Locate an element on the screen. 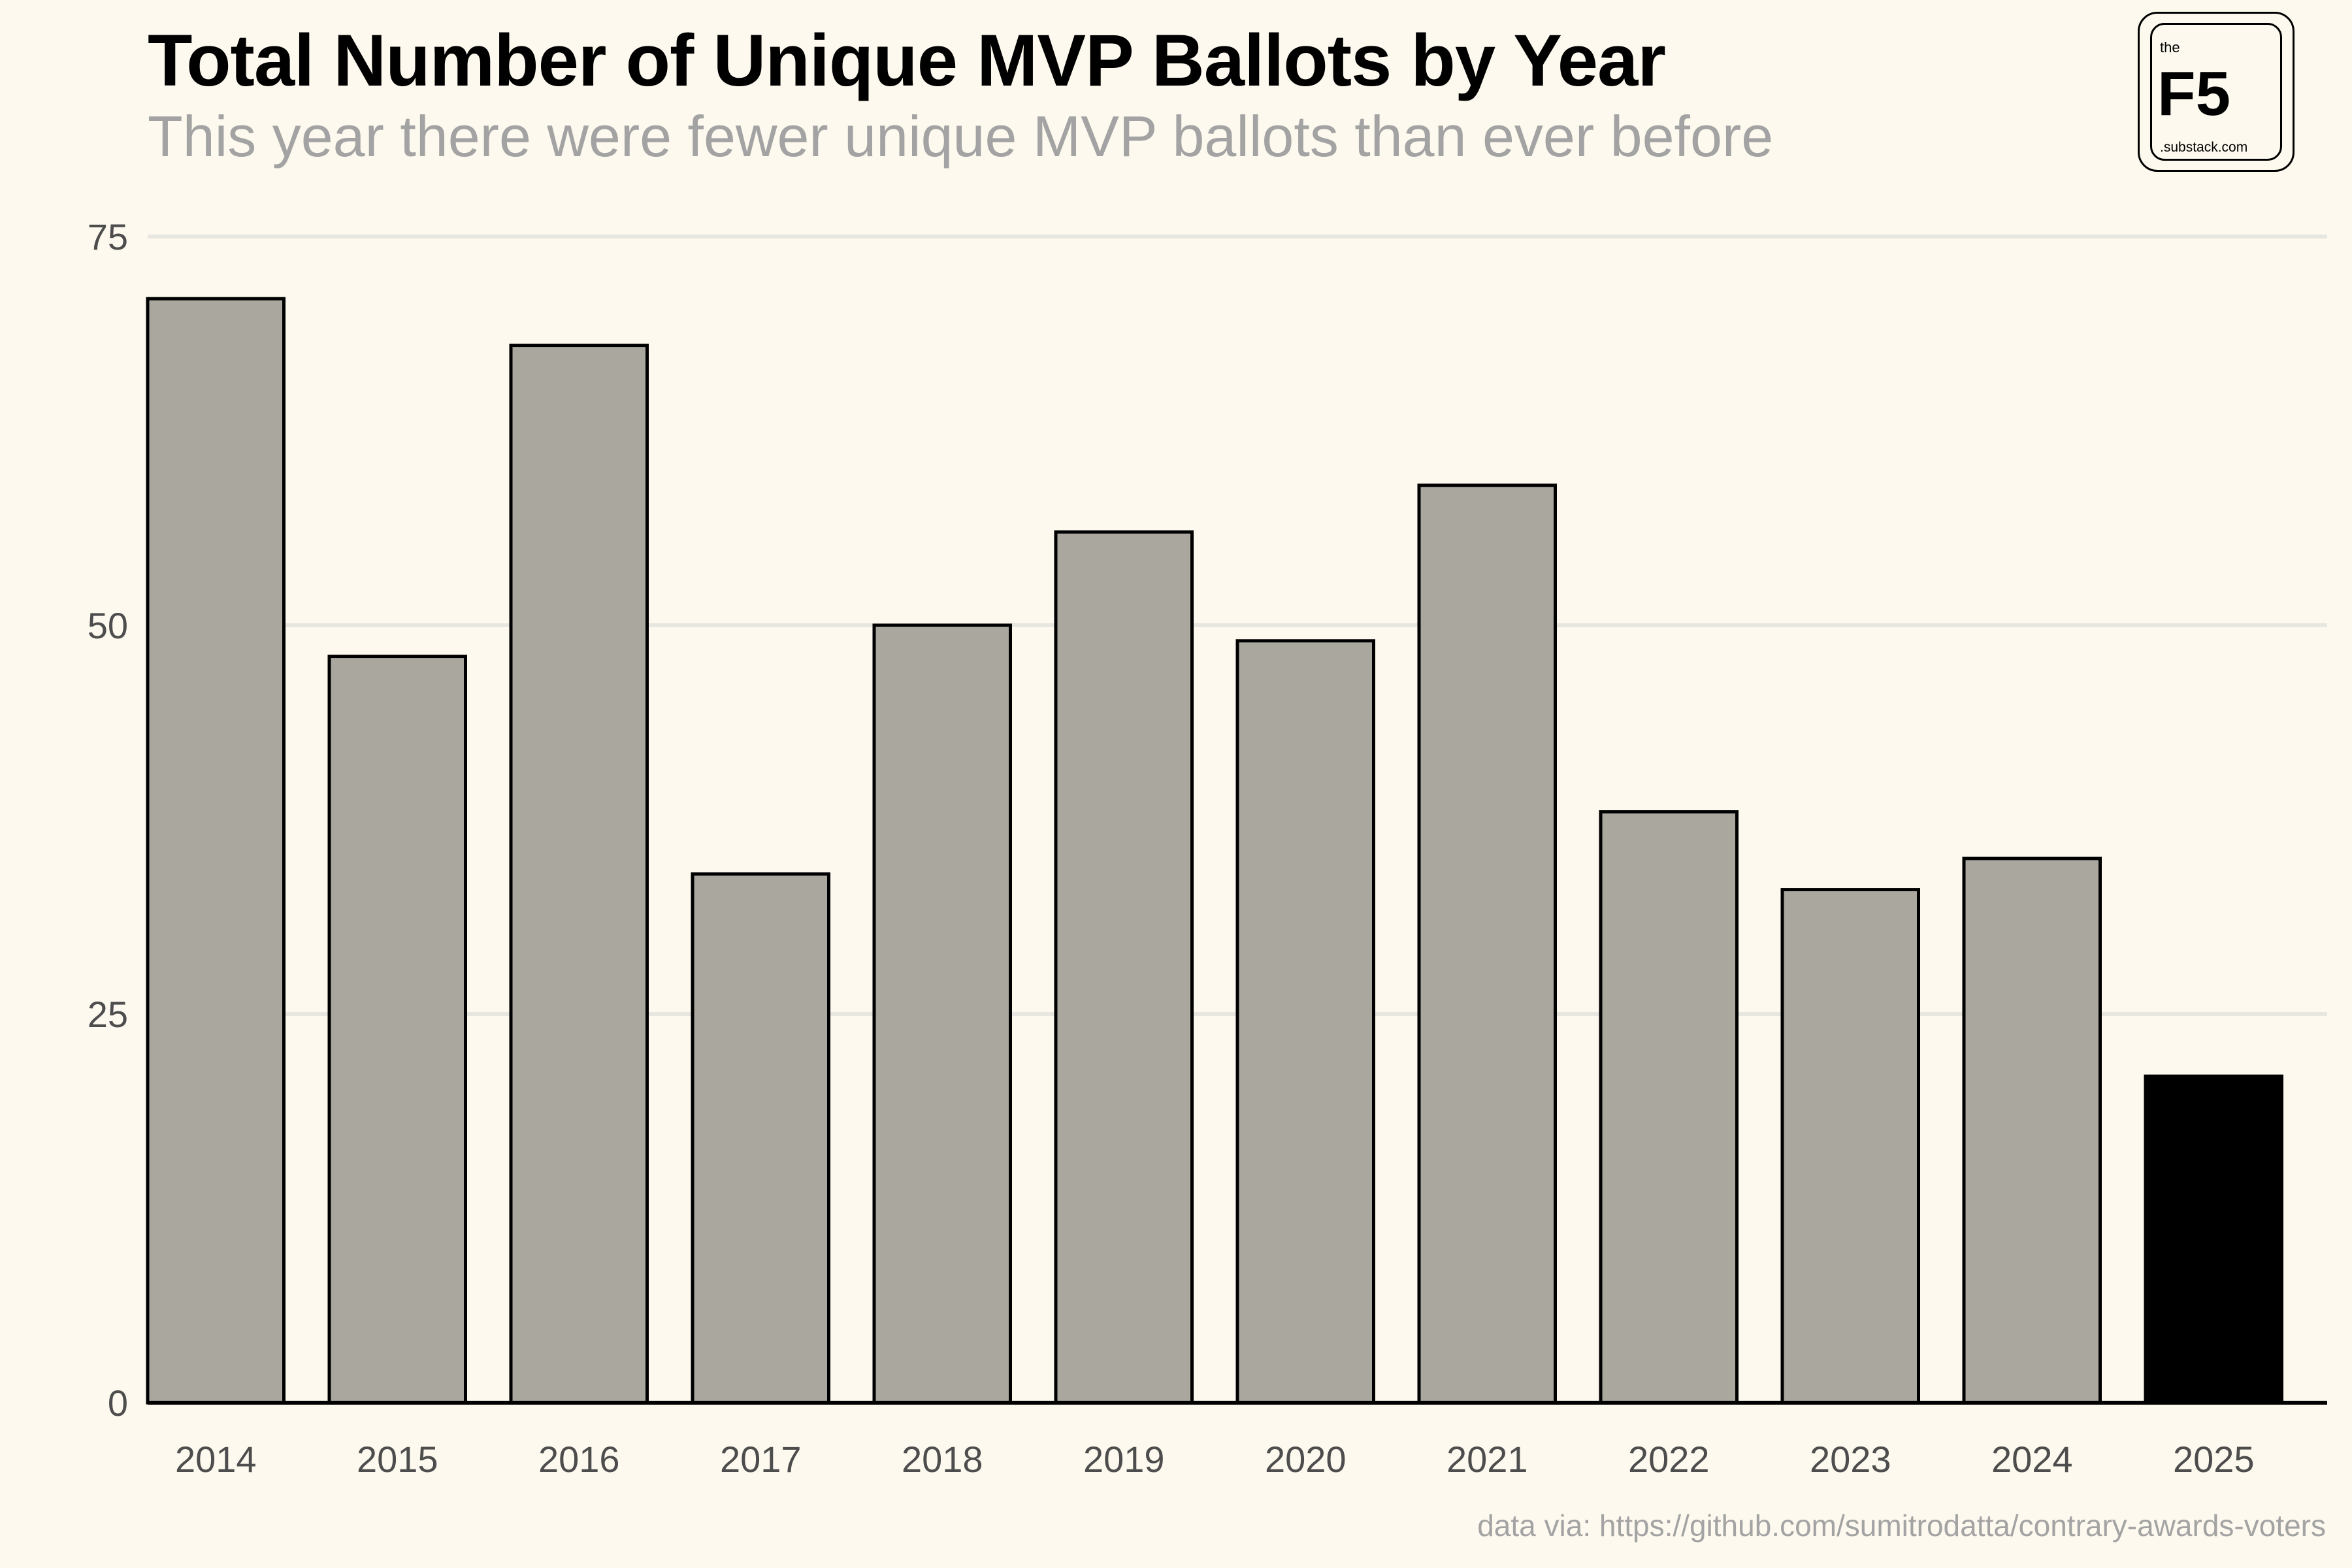 The image size is (2352, 1568). y-tick-labels: 0 25 50 75 is located at coordinates (108, 820).